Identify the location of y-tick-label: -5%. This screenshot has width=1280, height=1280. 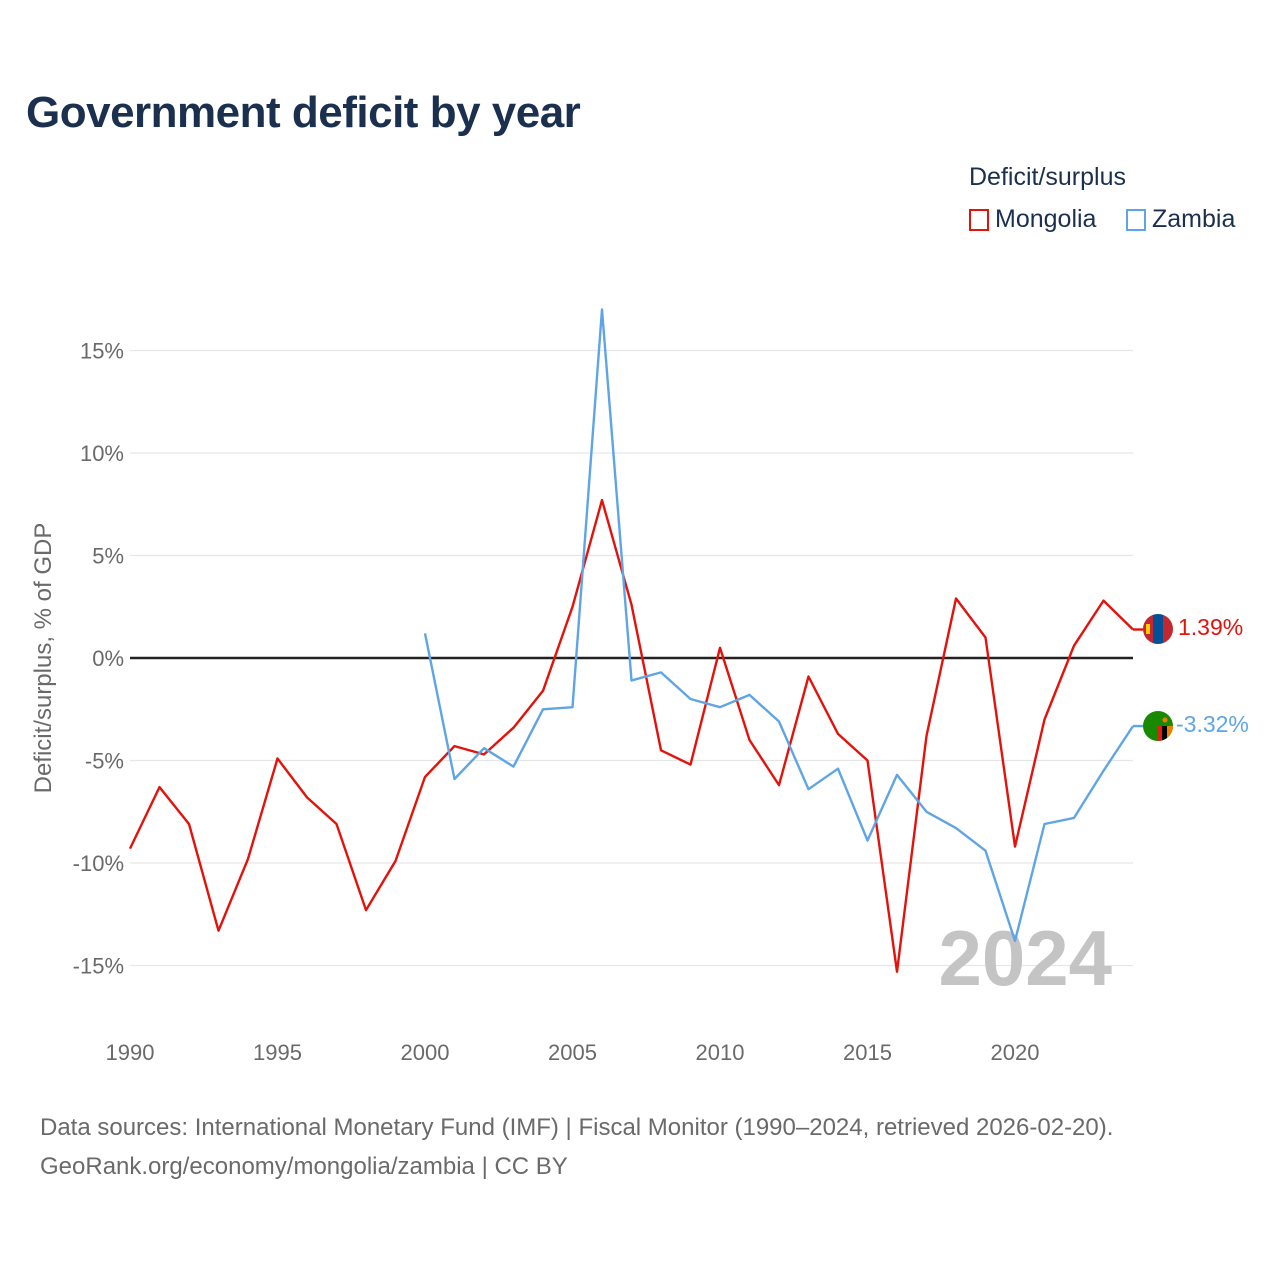
(104, 761).